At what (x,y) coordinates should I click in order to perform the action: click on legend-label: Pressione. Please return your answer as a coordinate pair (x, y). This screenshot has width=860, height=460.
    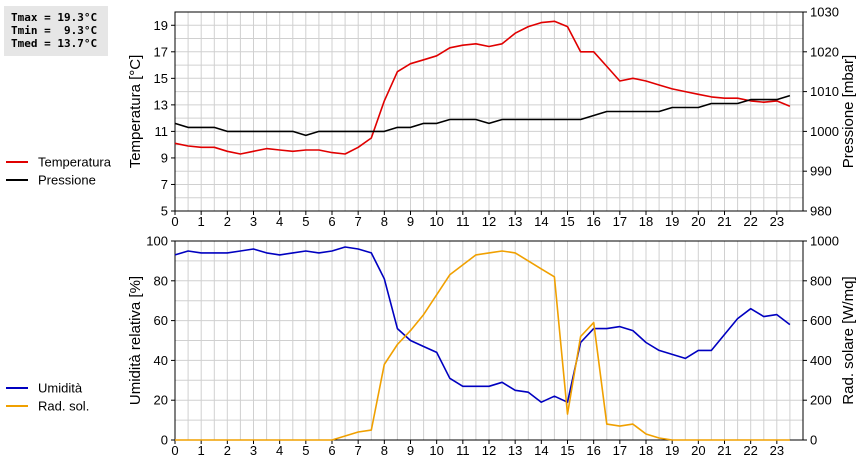
    Looking at the image, I should click on (67, 180).